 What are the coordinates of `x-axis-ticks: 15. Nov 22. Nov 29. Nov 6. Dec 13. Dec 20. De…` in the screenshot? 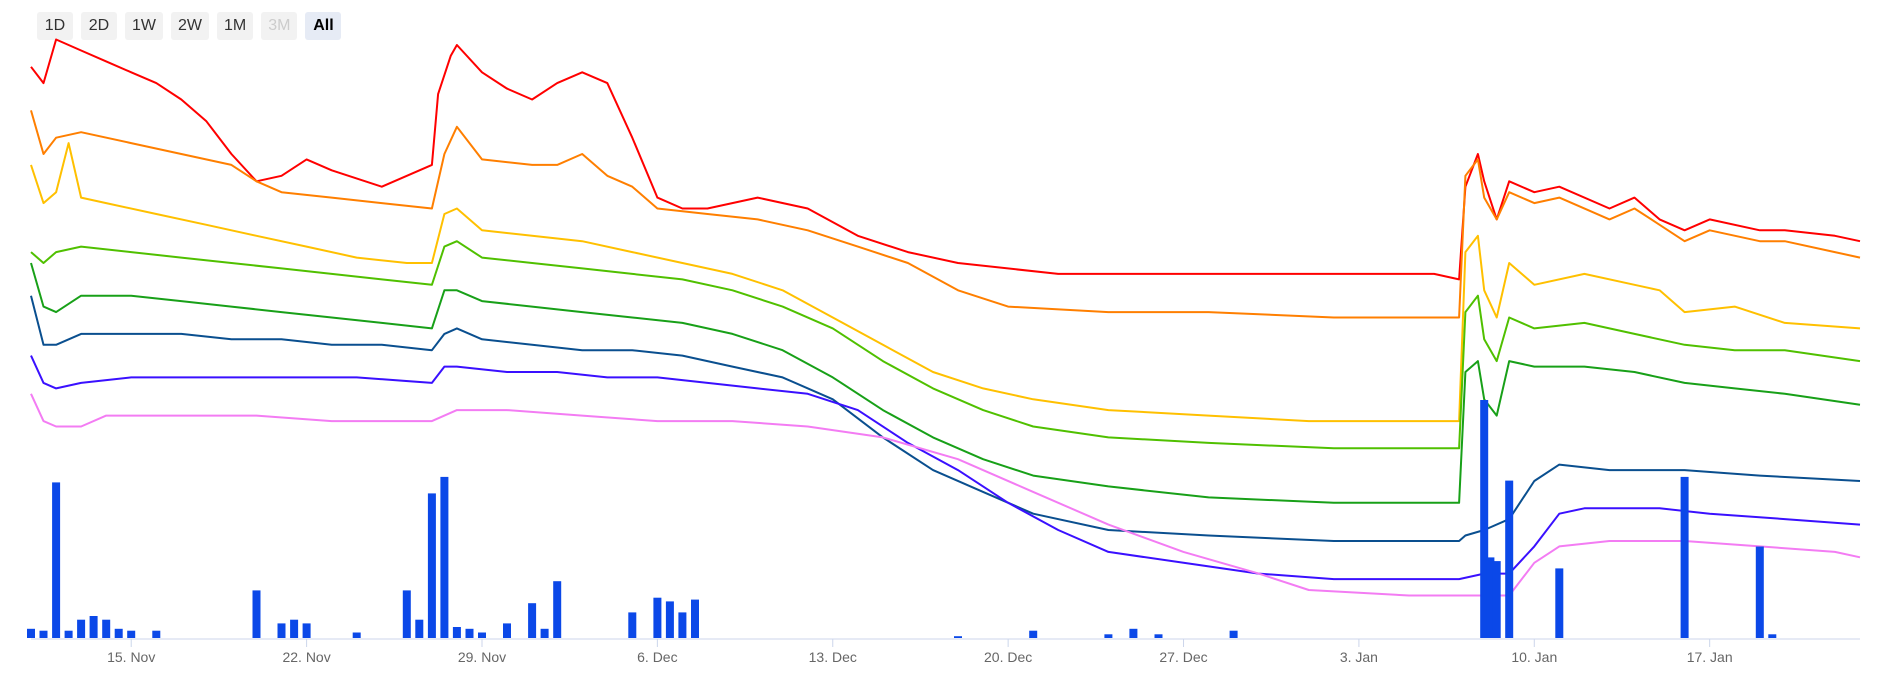 It's located at (920, 652).